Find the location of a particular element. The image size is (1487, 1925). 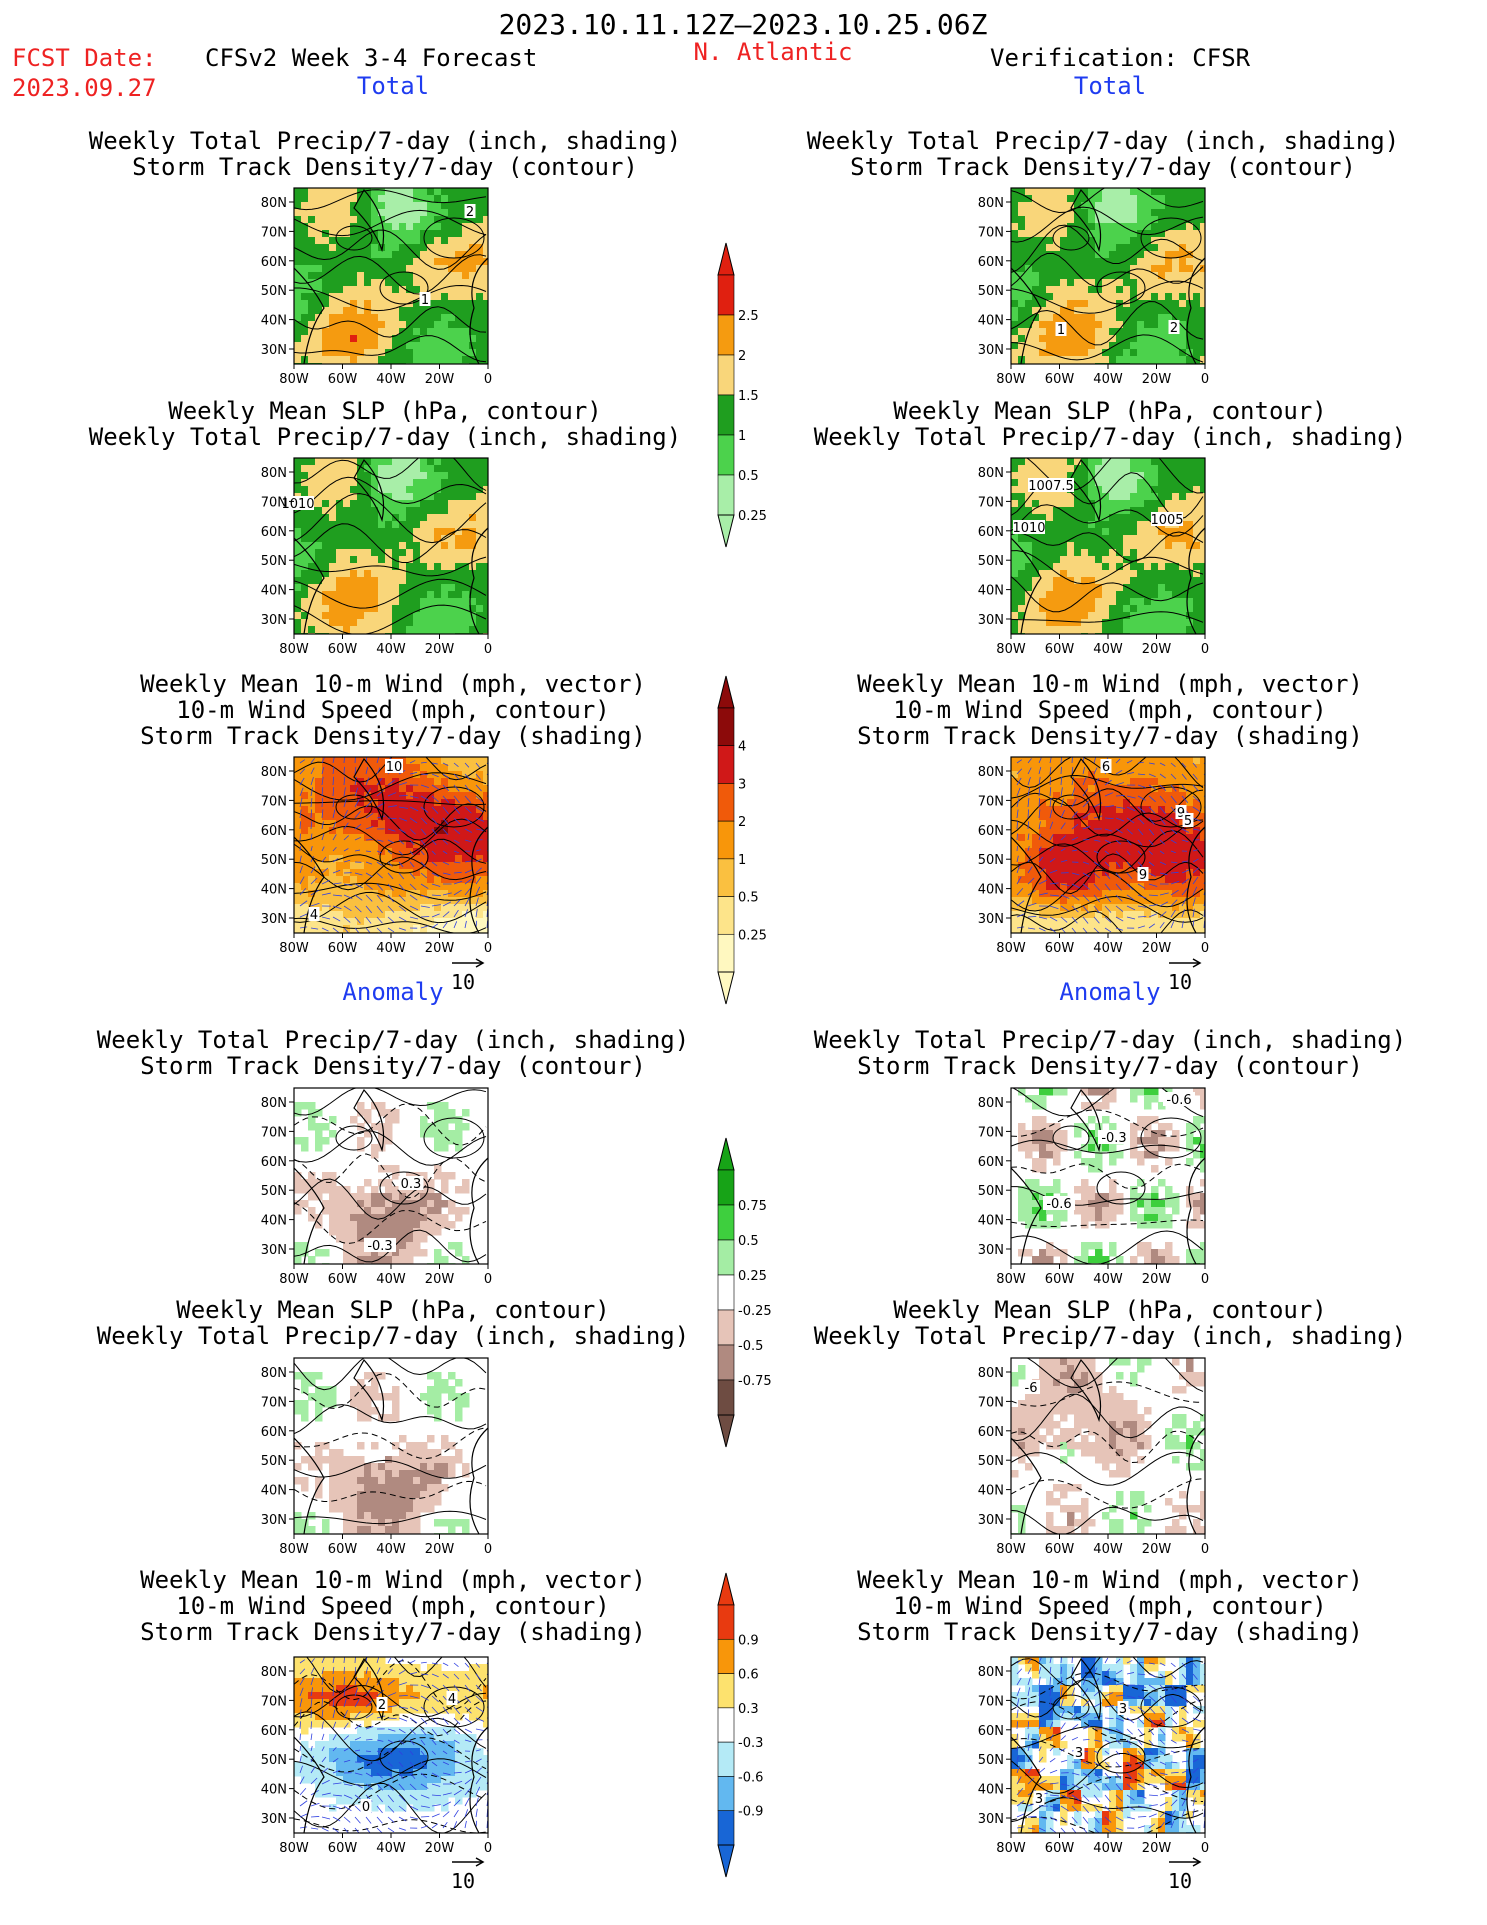

colorbar-label: -0.6 is located at coordinates (750, 1777).